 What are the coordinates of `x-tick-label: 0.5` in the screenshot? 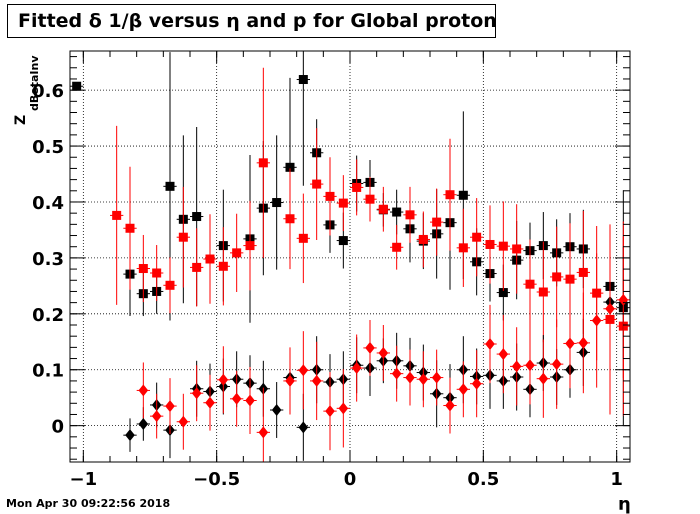 It's located at (483, 479).